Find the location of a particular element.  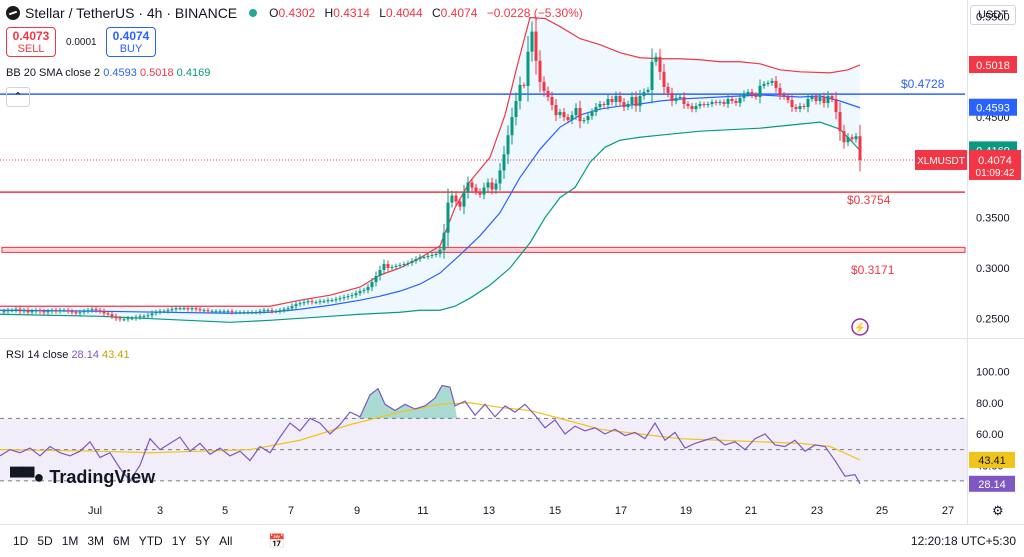

last-price-label is located at coordinates (995, 164).